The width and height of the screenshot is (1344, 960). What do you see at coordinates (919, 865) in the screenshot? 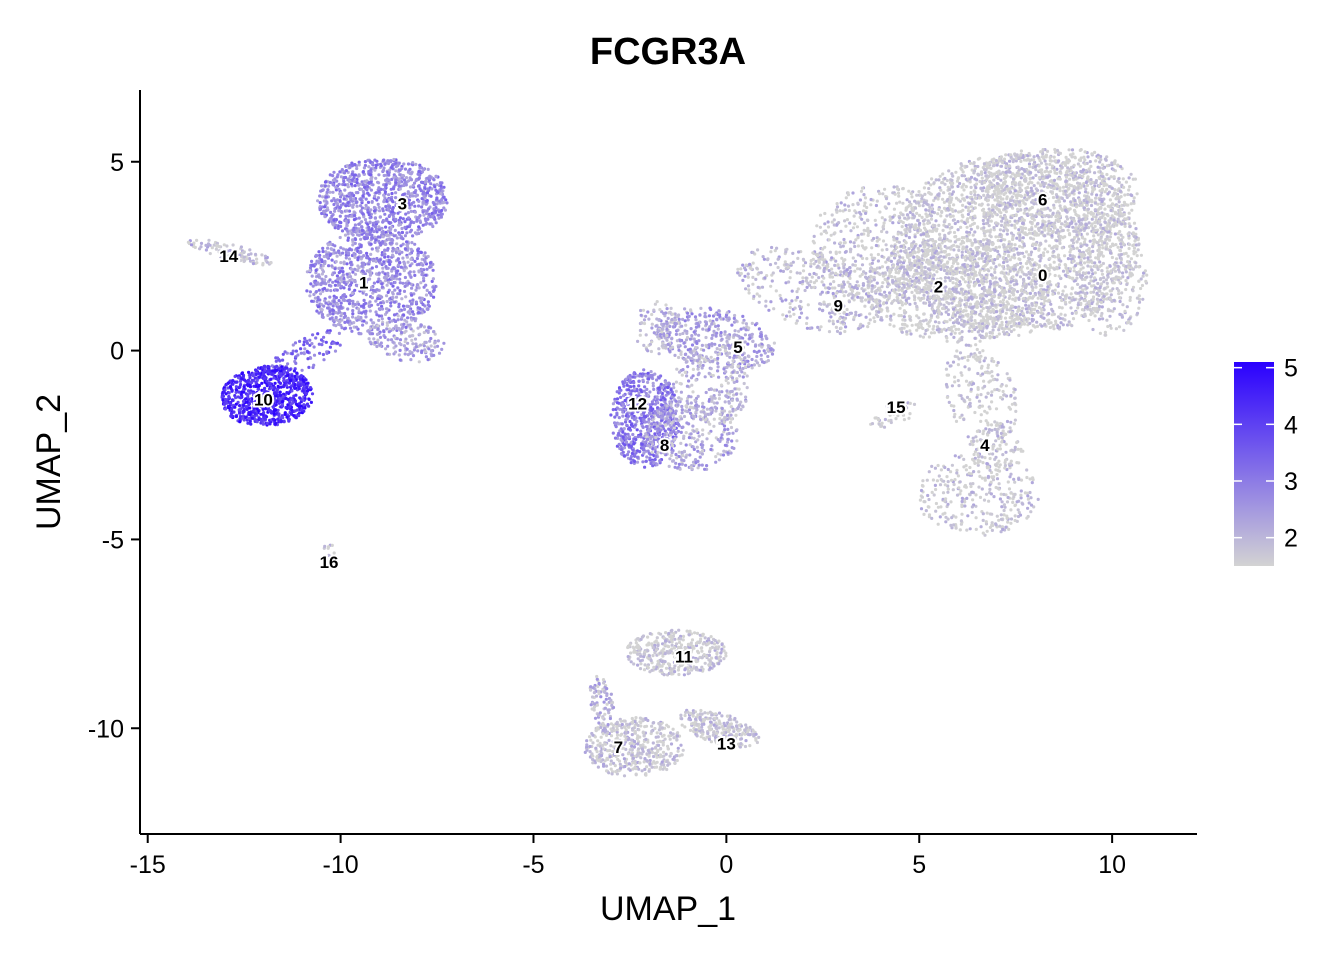
I see `x-tick-label: 5` at bounding box center [919, 865].